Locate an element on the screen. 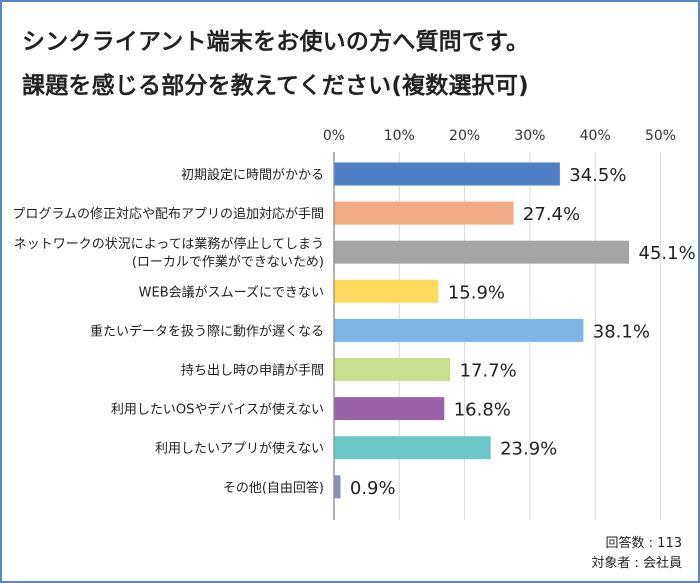 This screenshot has width=700, height=583. respondent-count: 回答数 : 113 is located at coordinates (643, 543).